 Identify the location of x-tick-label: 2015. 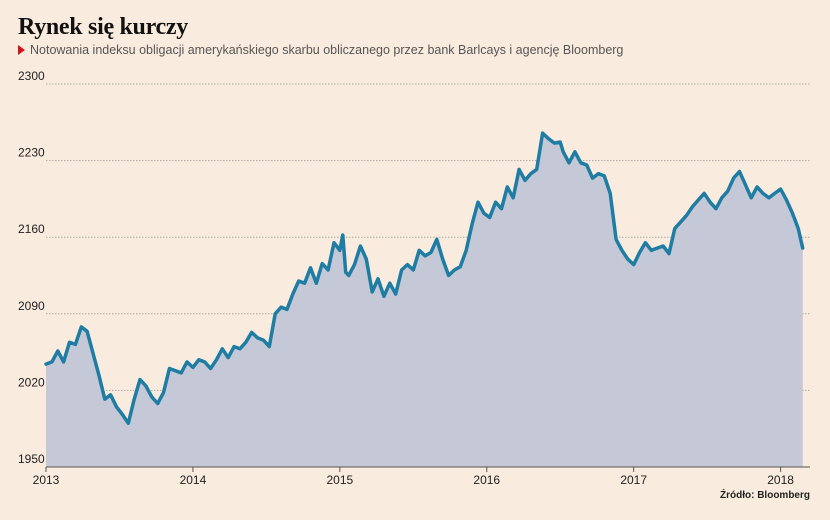
(339, 480).